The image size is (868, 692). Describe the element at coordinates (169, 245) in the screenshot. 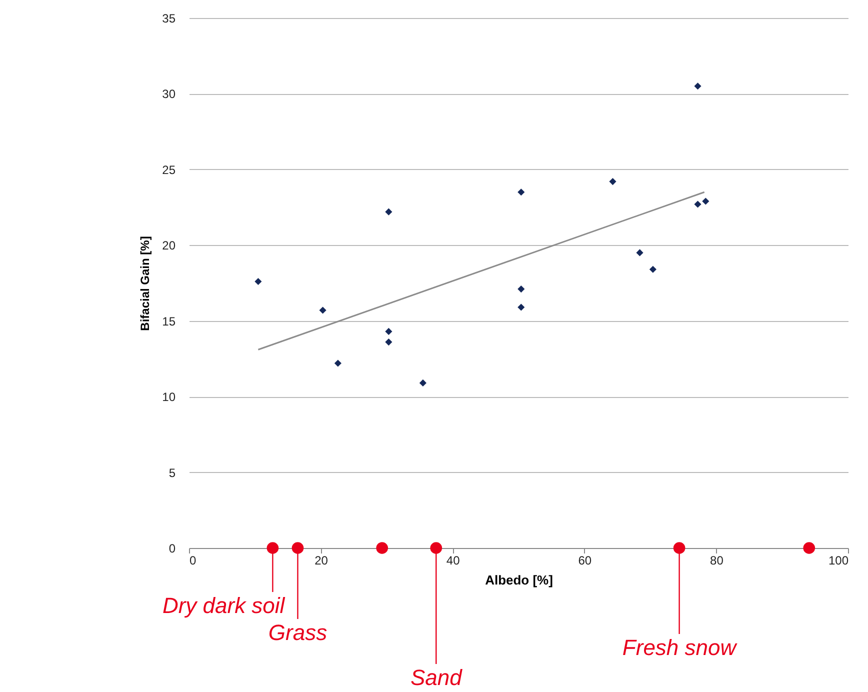

I see `y-tick-label: 20` at that location.